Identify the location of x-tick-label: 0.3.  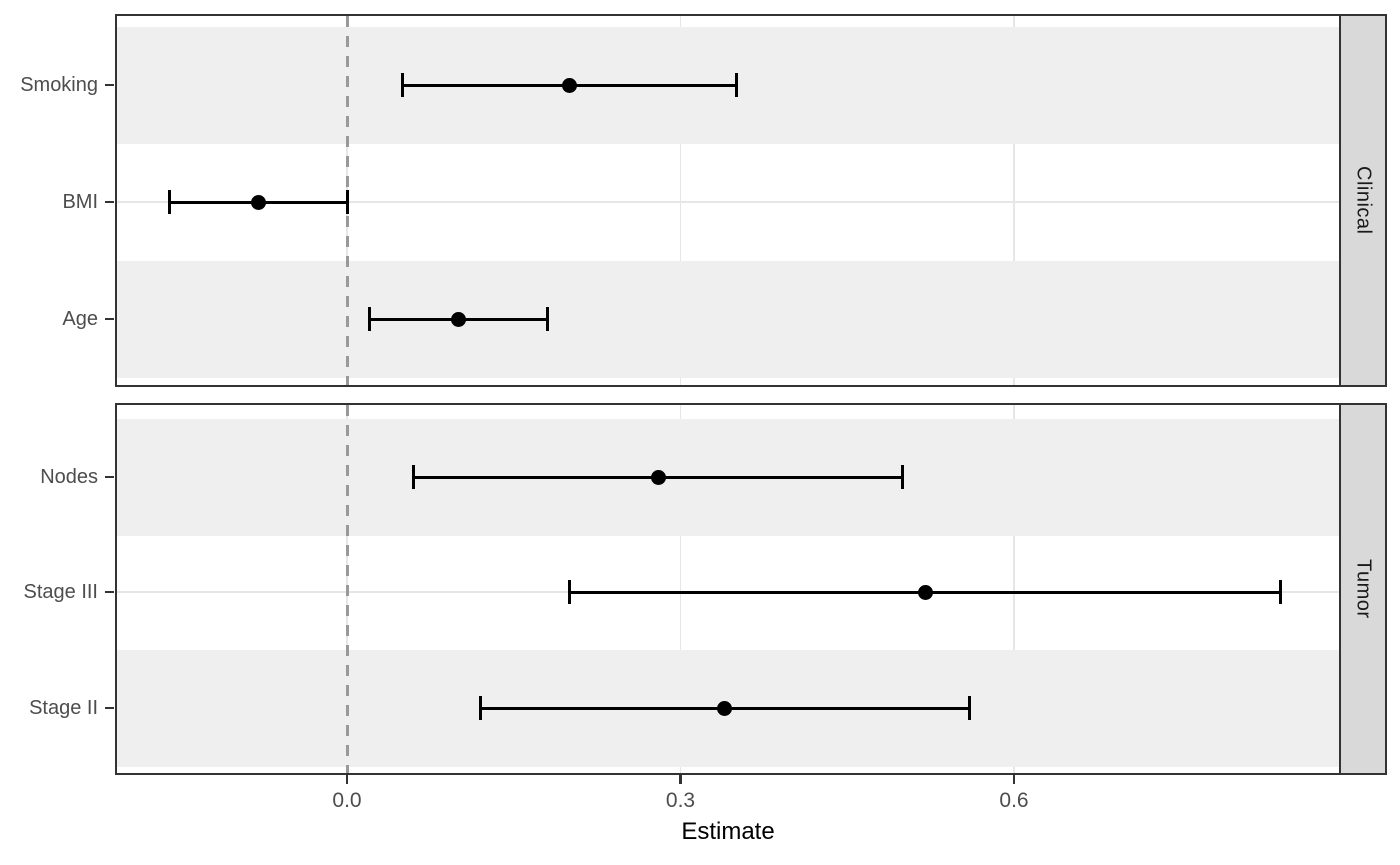
(680, 800).